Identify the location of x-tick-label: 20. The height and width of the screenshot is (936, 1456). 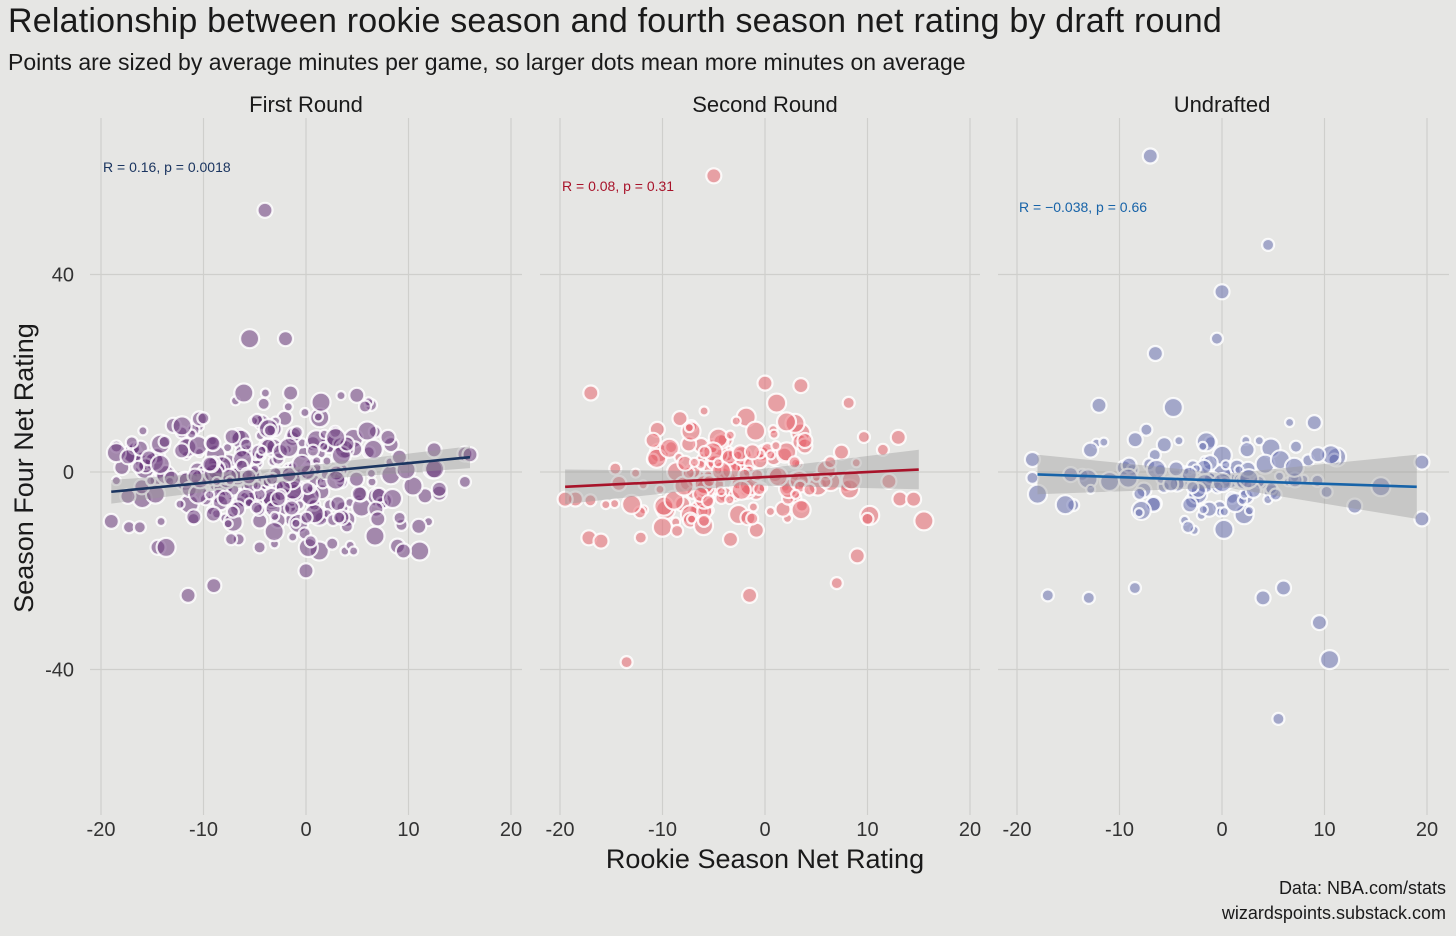
(1427, 830).